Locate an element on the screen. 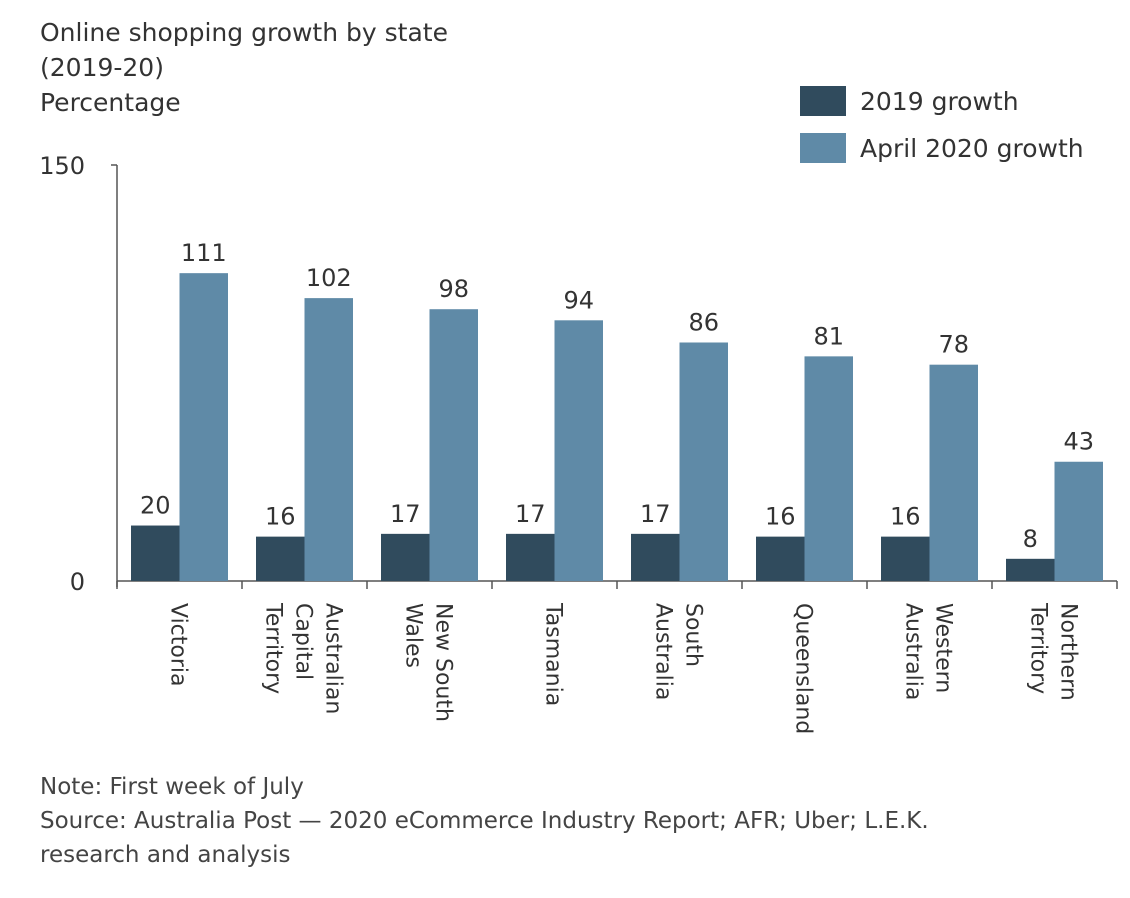  category-label-line: Northern is located at coordinates (1068, 652).